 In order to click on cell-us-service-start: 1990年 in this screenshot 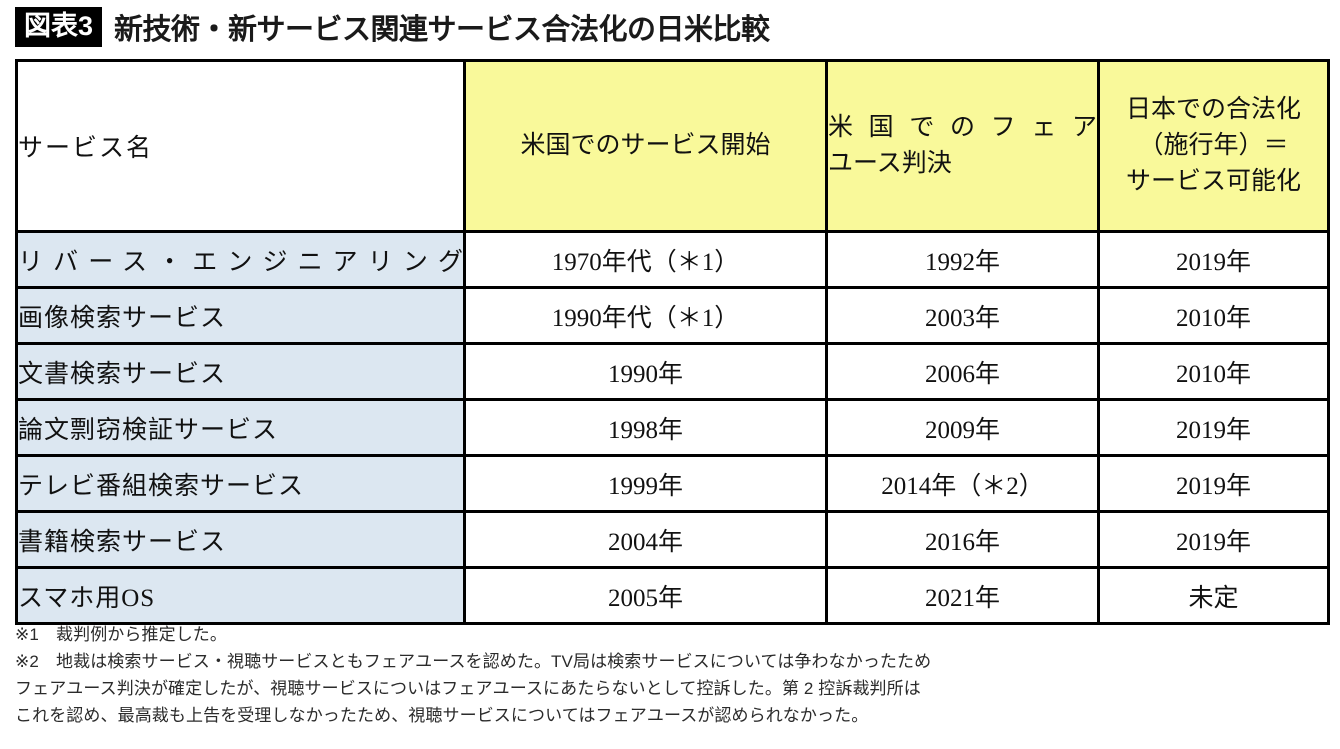, I will do `click(645, 371)`.